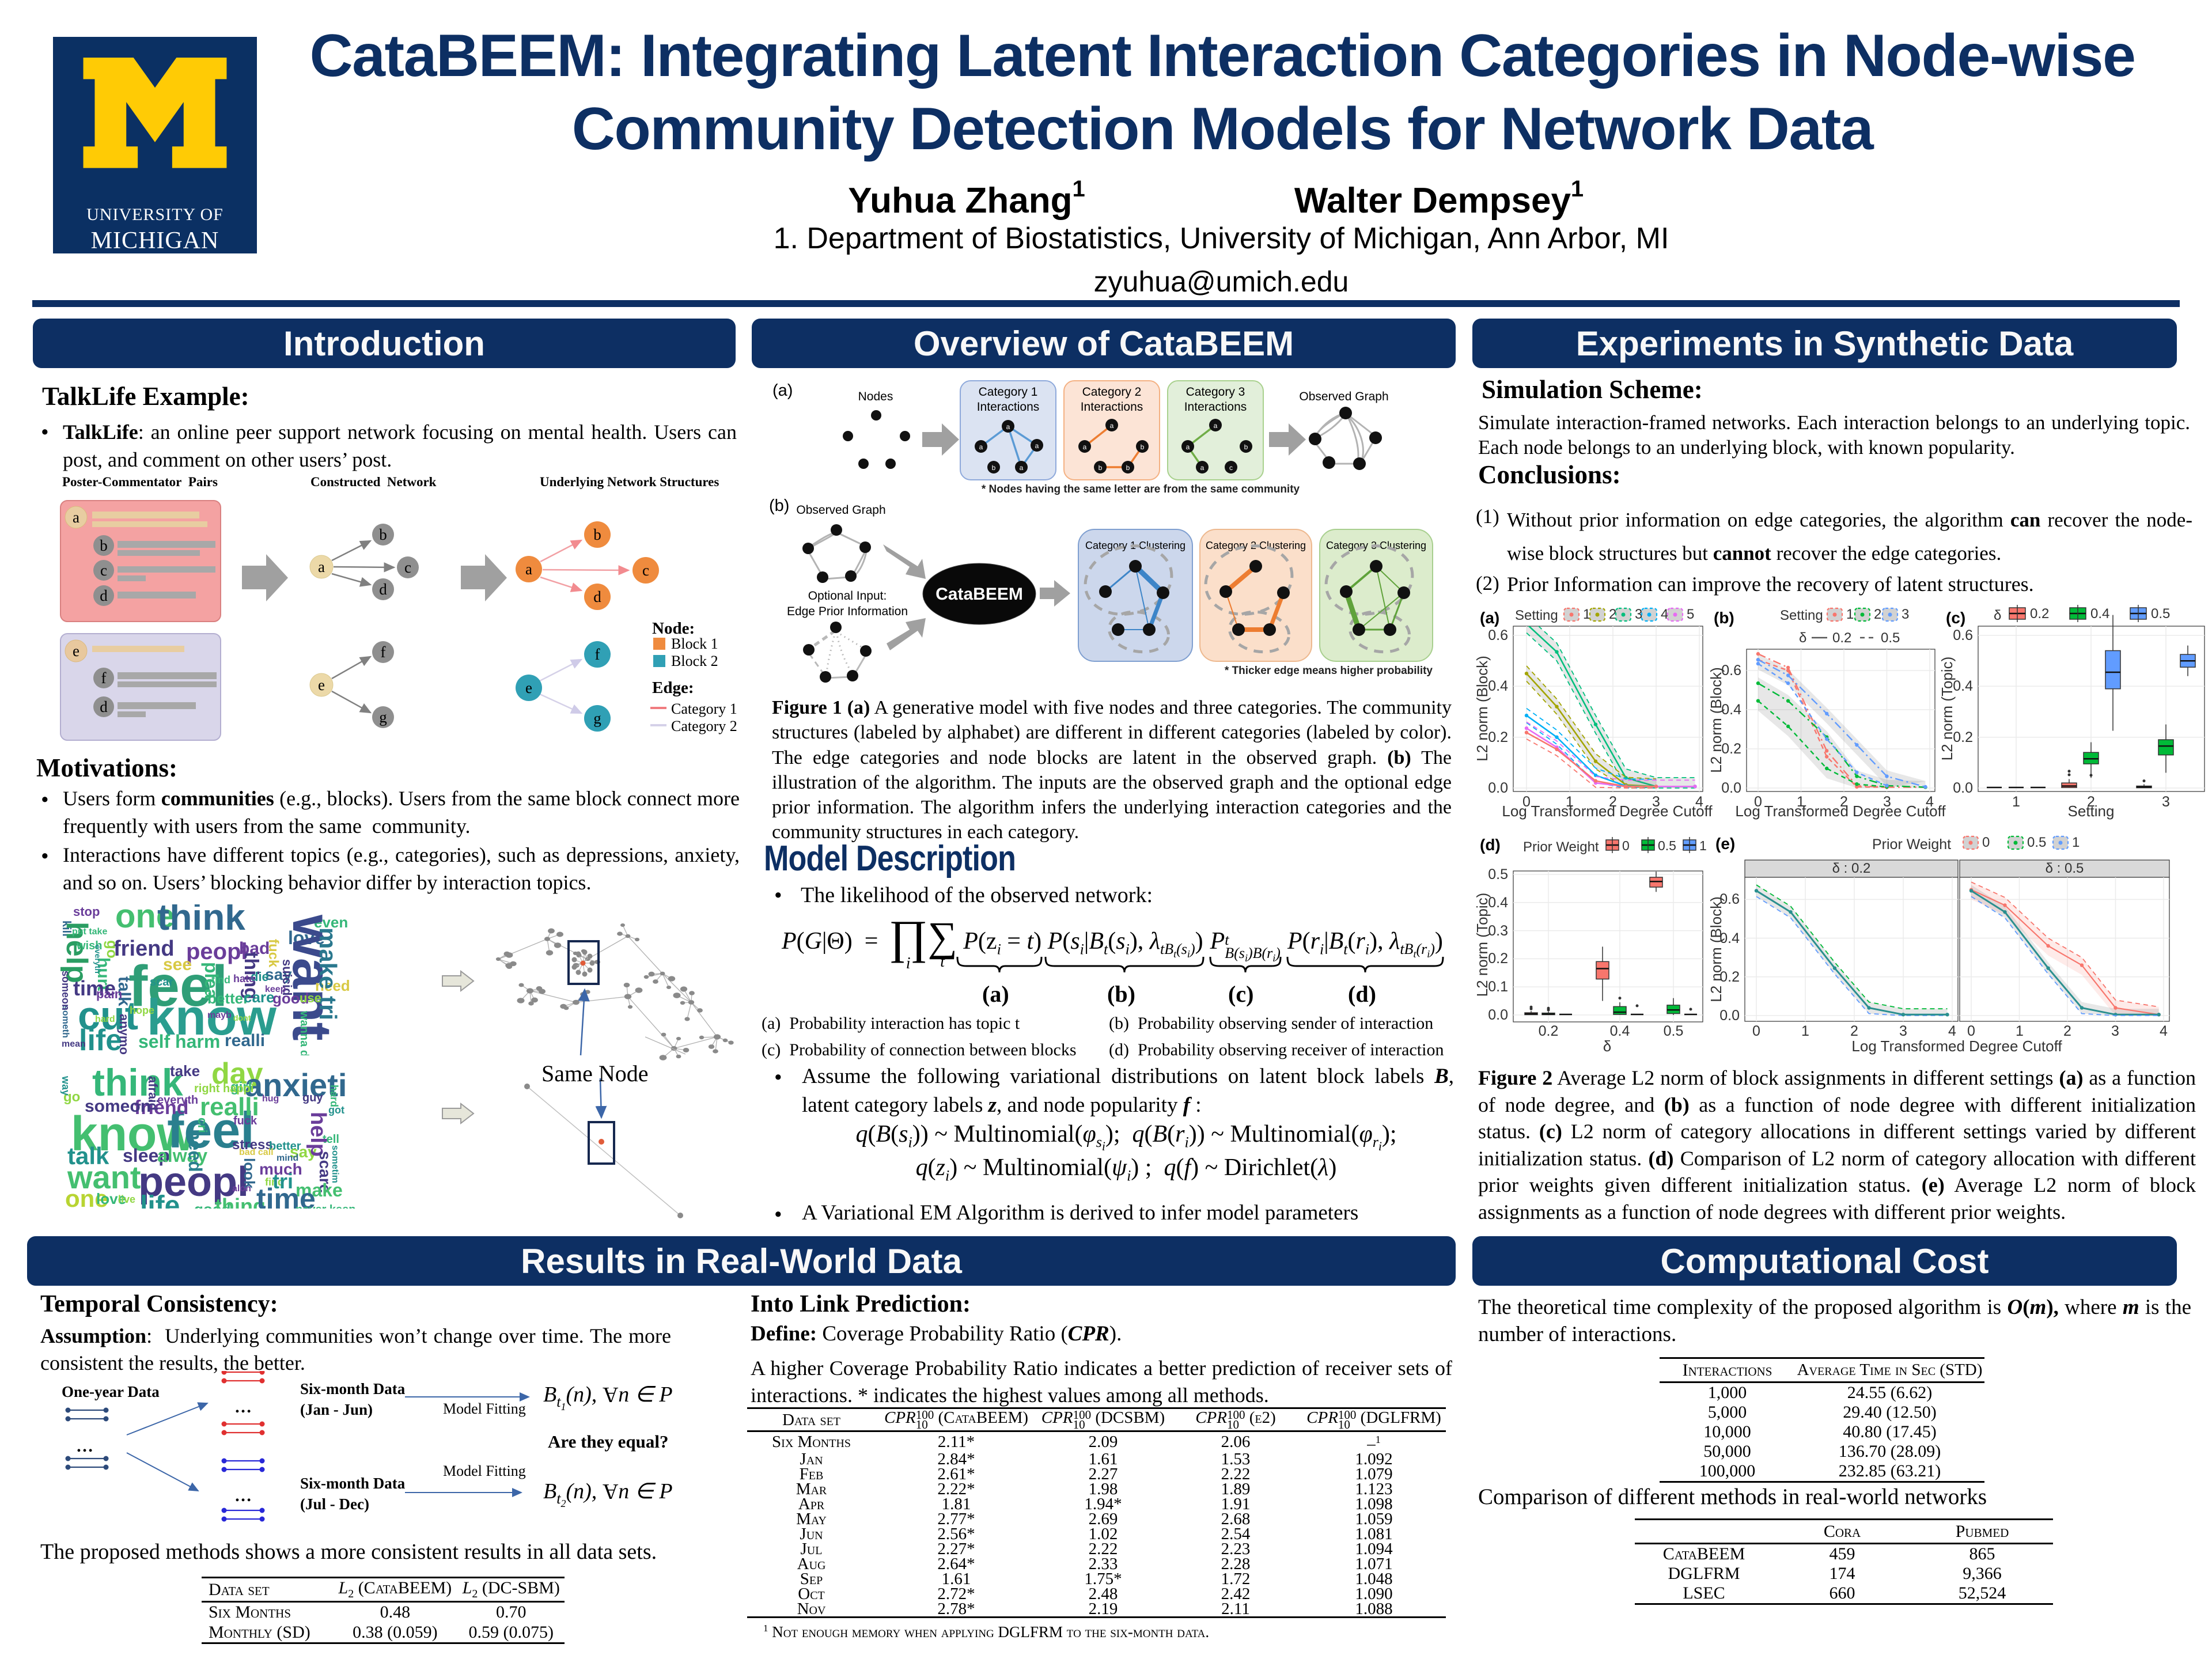 The height and width of the screenshot is (1659, 2212). What do you see at coordinates (673, 688) in the screenshot?
I see `svg-text: Edge:` at bounding box center [673, 688].